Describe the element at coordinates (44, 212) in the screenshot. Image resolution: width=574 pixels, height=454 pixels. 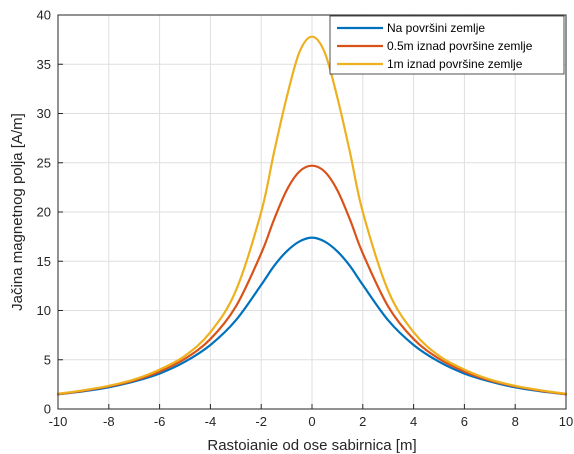
I see `y-tick-label-20: 20` at that location.